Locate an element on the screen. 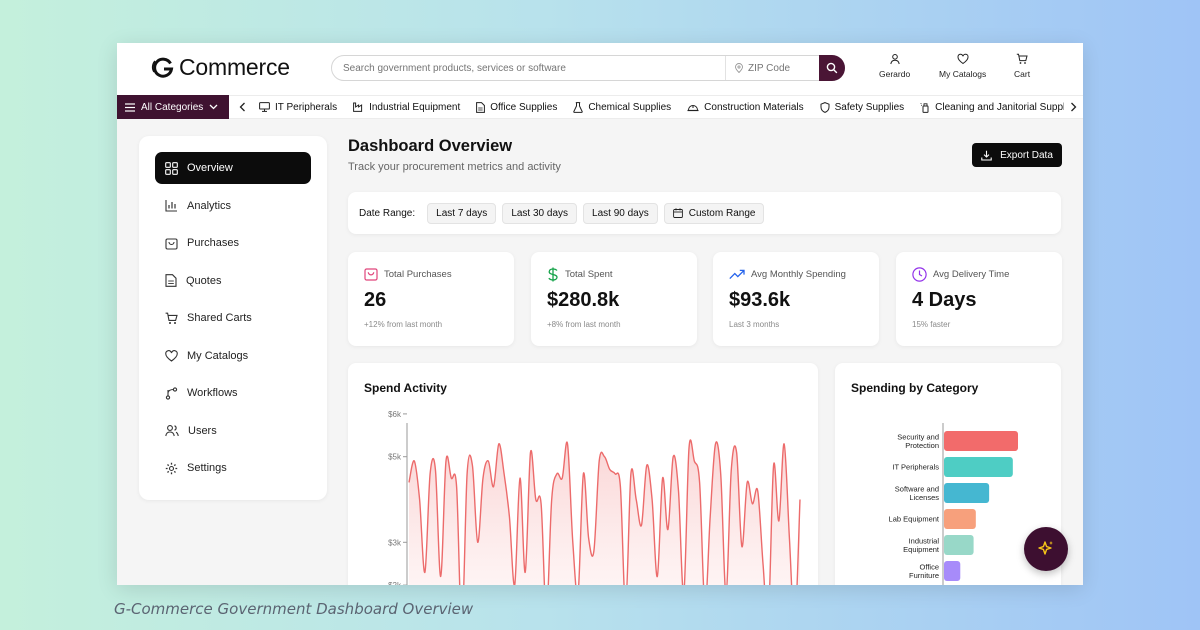  export-label: Export Data is located at coordinates (1026, 155).